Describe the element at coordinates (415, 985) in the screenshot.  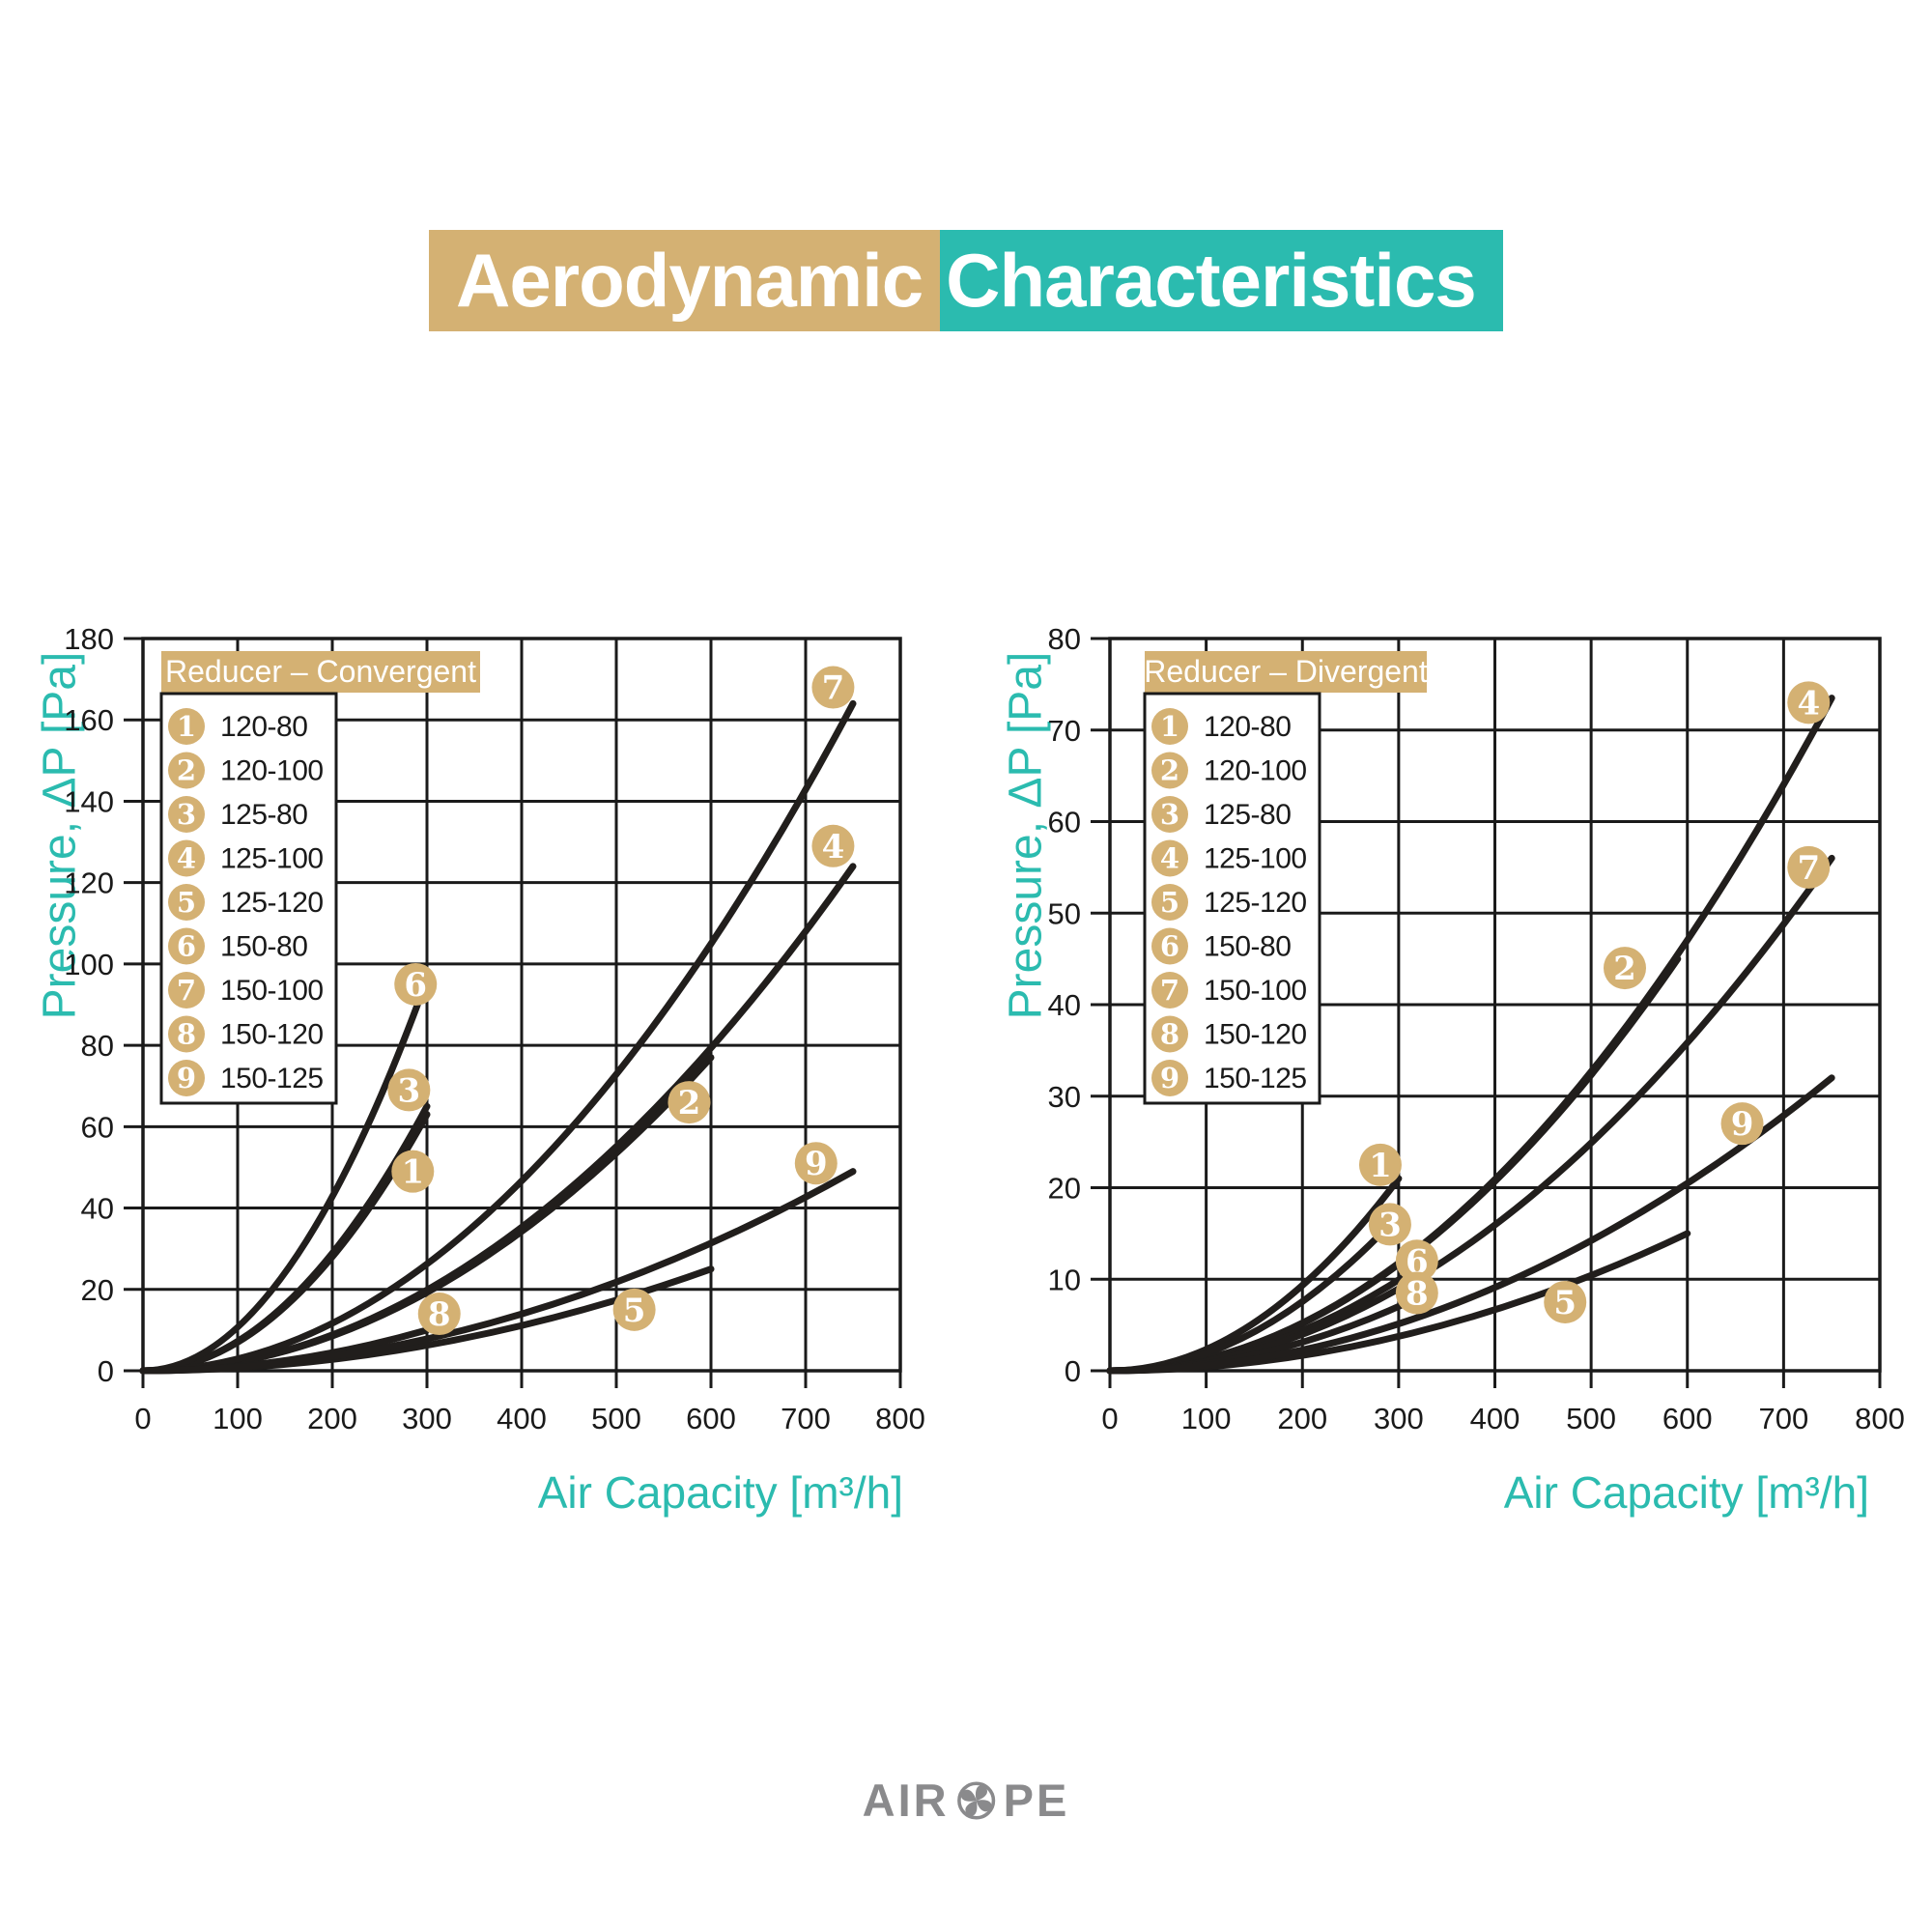
I see `svg-text: 6` at that location.